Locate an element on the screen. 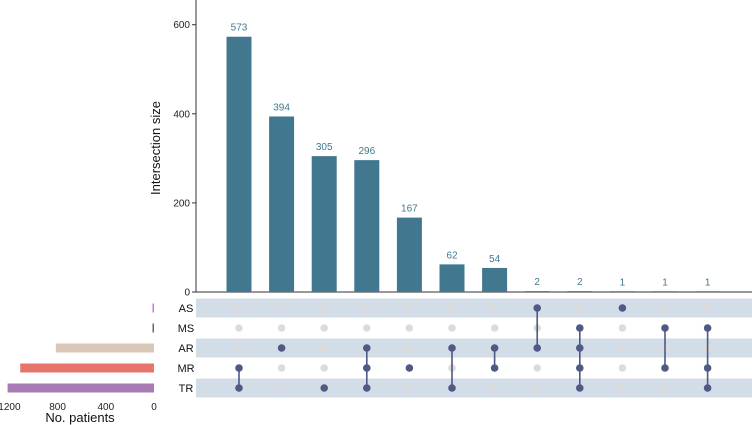 The width and height of the screenshot is (752, 425). intersection-matrix is located at coordinates (473, 348).